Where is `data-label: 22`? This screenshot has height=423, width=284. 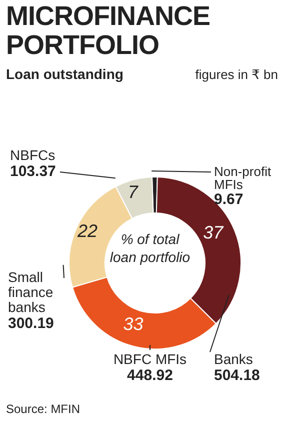 data-label: 22 is located at coordinates (87, 231).